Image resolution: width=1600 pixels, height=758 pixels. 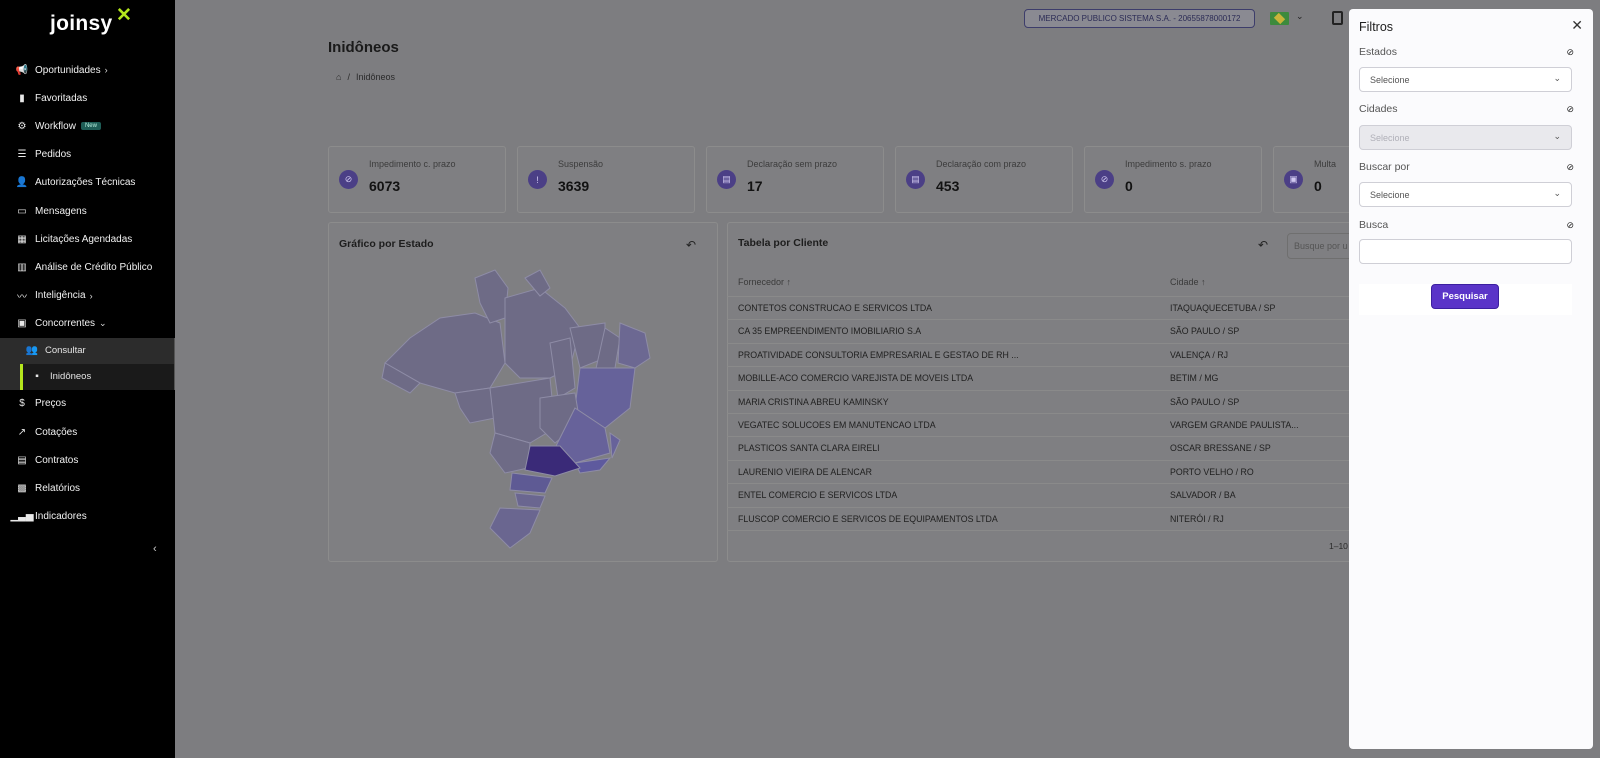 I want to click on sidebar-item-cotacoes: ↗ Cotações, so click(x=87, y=432).